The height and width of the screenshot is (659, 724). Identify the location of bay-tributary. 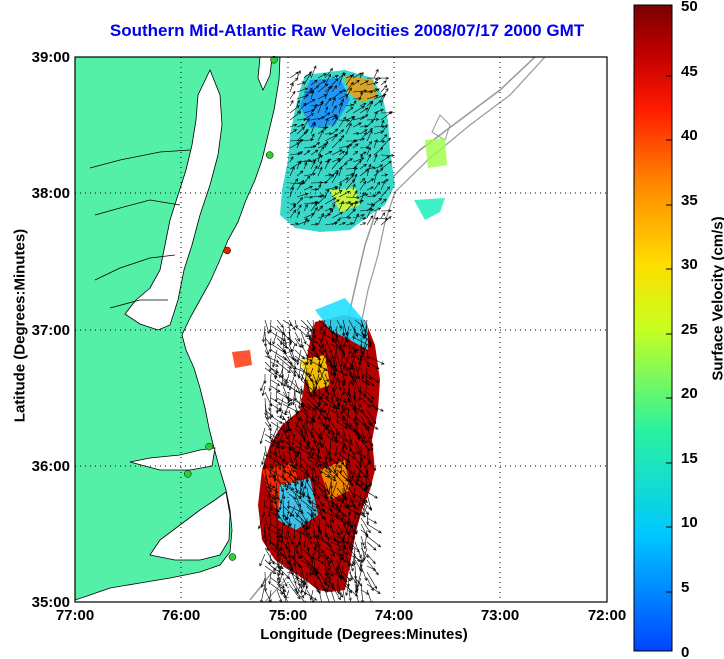
(135, 267).